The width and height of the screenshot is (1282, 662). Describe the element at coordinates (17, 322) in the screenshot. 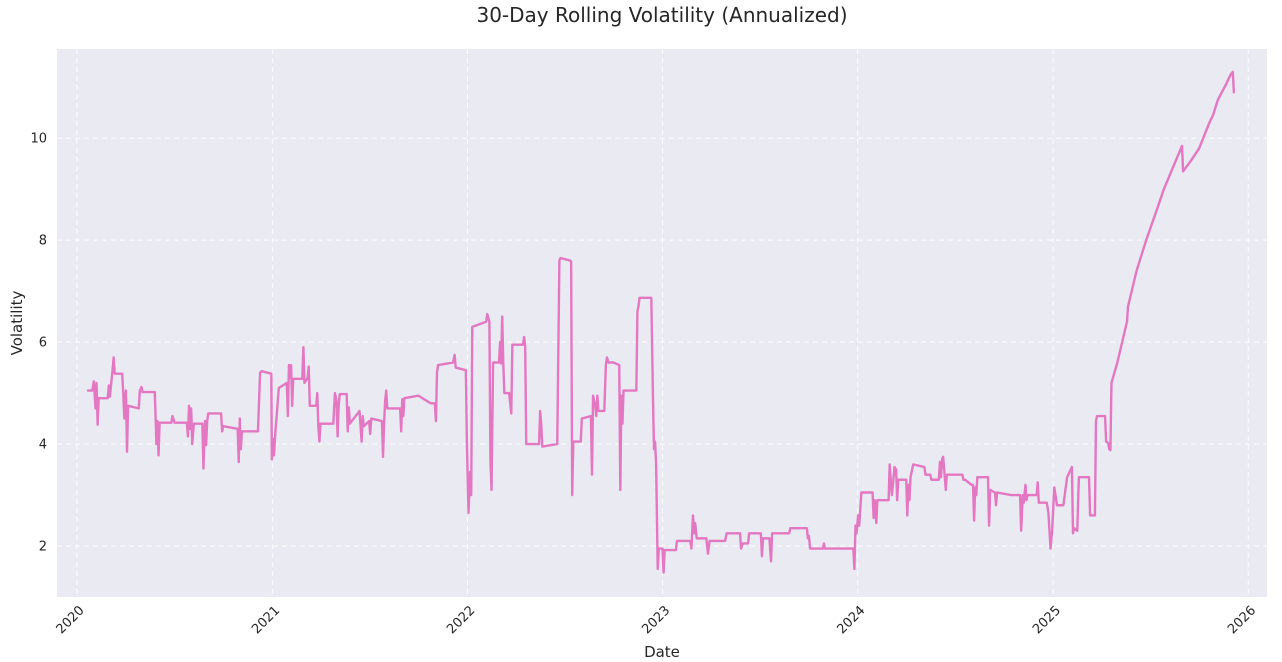

I see `y-axis-label: Volatility` at that location.